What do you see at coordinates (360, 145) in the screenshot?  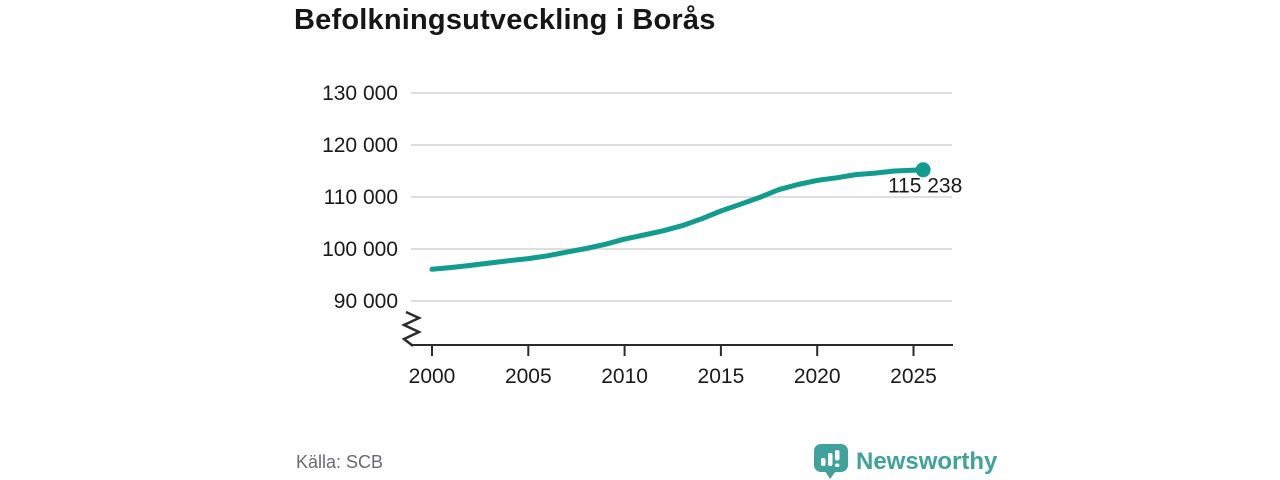 I see `y-tick-label: 120 000` at bounding box center [360, 145].